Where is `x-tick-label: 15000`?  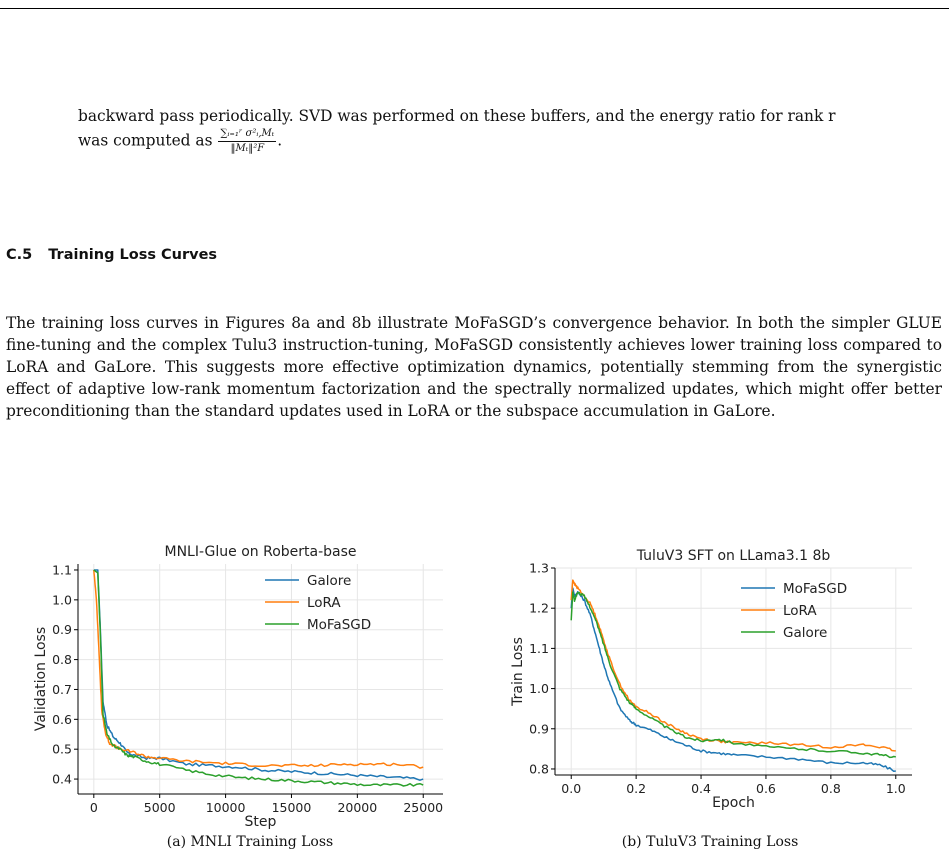
x-tick-label: 15000 is located at coordinates (292, 807).